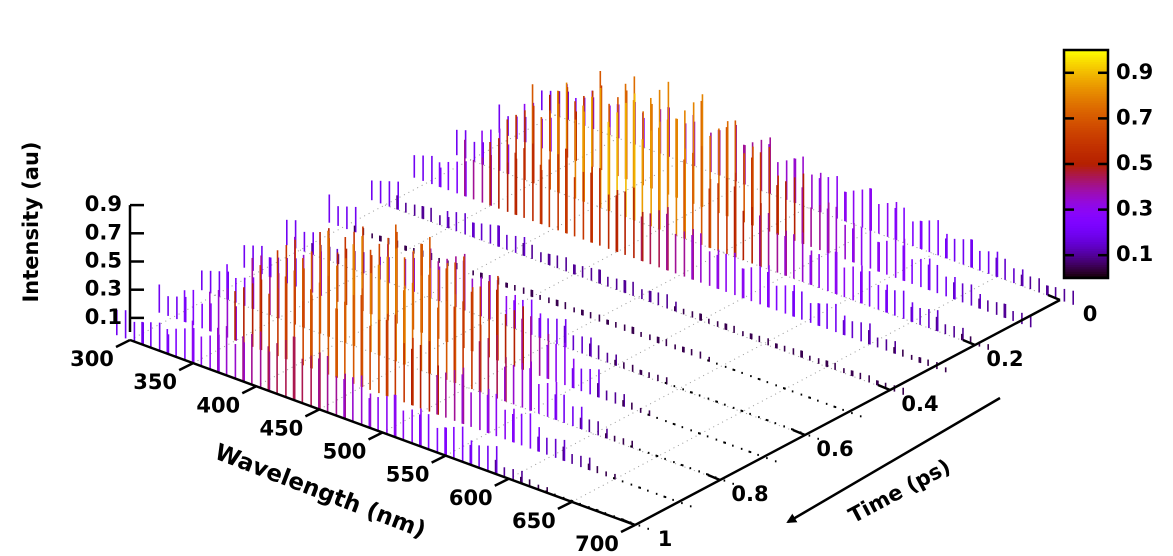  What do you see at coordinates (103, 317) in the screenshot?
I see `z-tick-label: 0.1` at bounding box center [103, 317].